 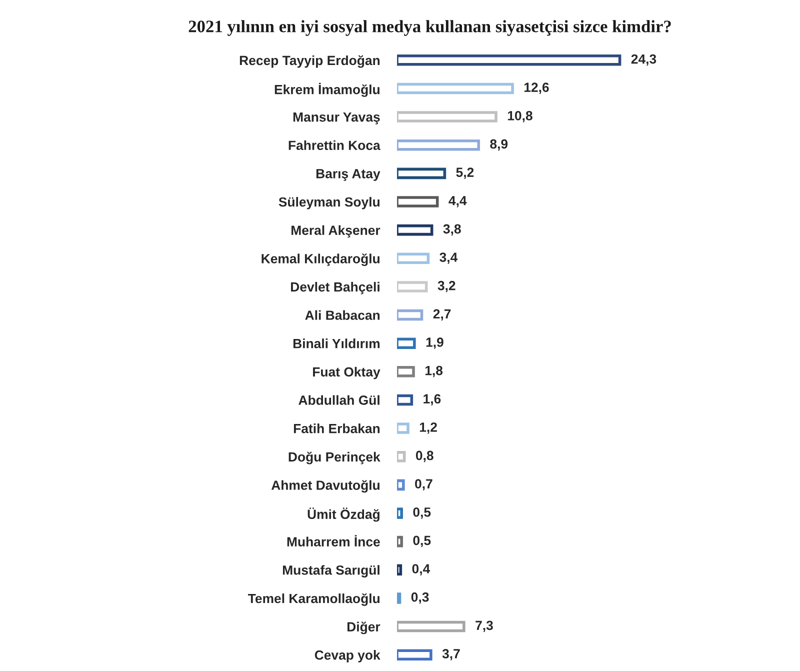 I want to click on y-tick-label: Doğu Perinçek, so click(x=334, y=458).